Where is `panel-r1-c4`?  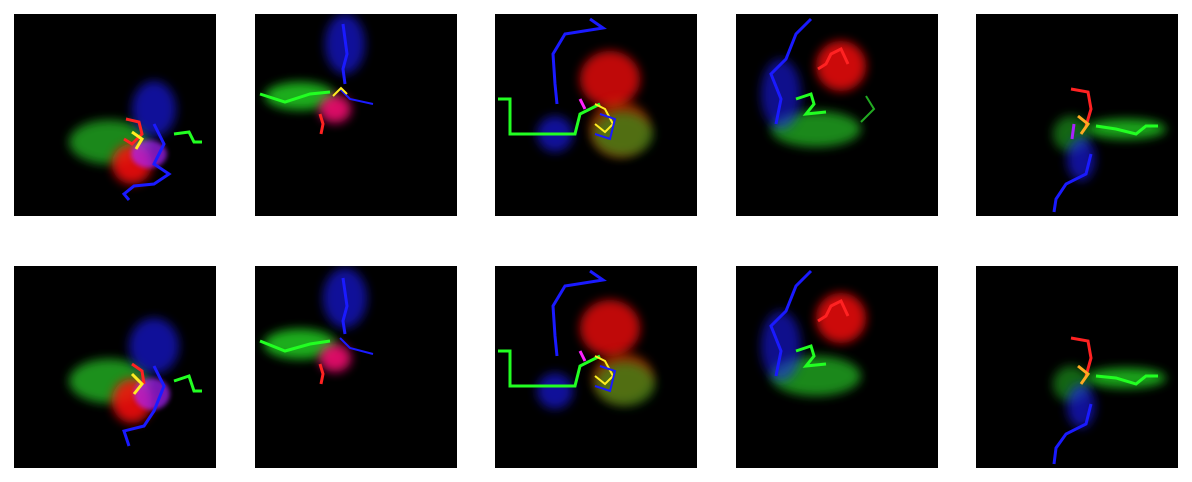 panel-r1-c4 is located at coordinates (837, 115).